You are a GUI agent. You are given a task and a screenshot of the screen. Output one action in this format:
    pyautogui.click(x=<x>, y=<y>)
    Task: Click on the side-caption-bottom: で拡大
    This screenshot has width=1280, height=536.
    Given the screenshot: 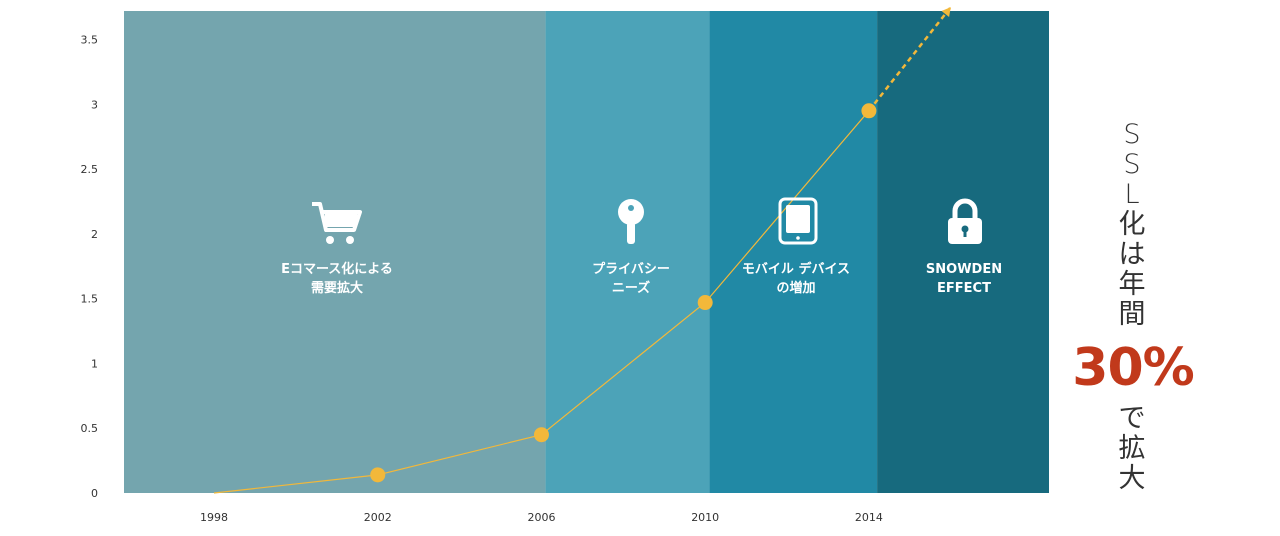 What is the action you would take?
    pyautogui.click(x=1132, y=449)
    